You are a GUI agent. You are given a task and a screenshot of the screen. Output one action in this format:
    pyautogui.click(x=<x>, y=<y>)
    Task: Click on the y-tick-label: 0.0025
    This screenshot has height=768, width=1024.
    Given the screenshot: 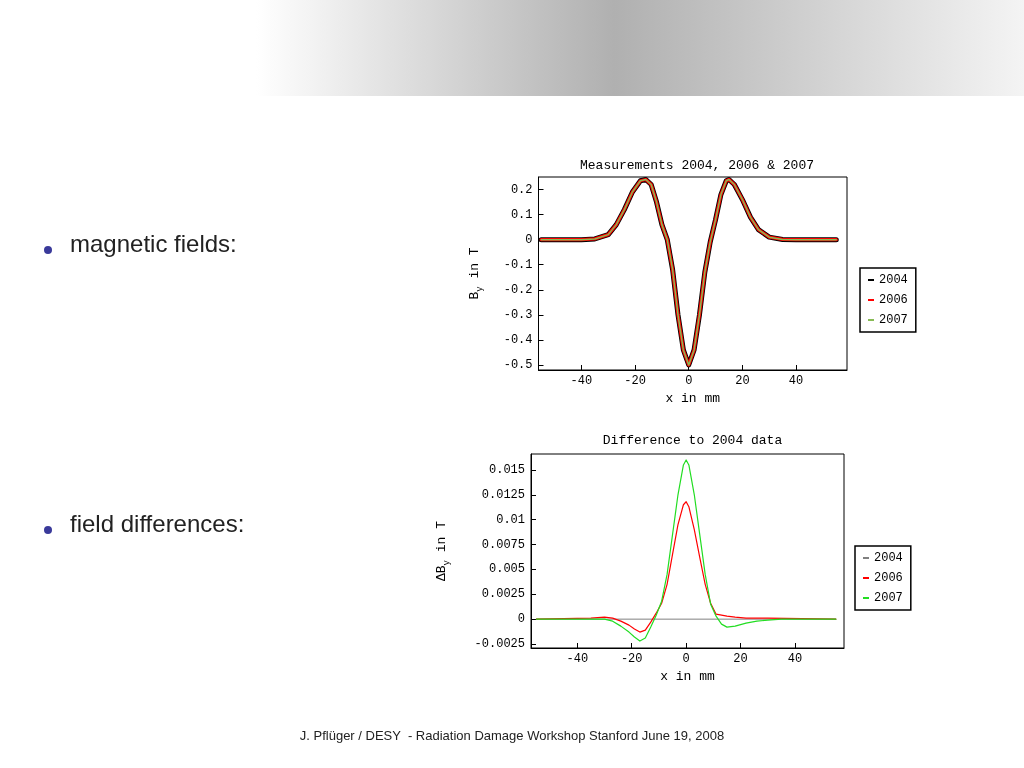 What is the action you would take?
    pyautogui.click(x=503, y=594)
    